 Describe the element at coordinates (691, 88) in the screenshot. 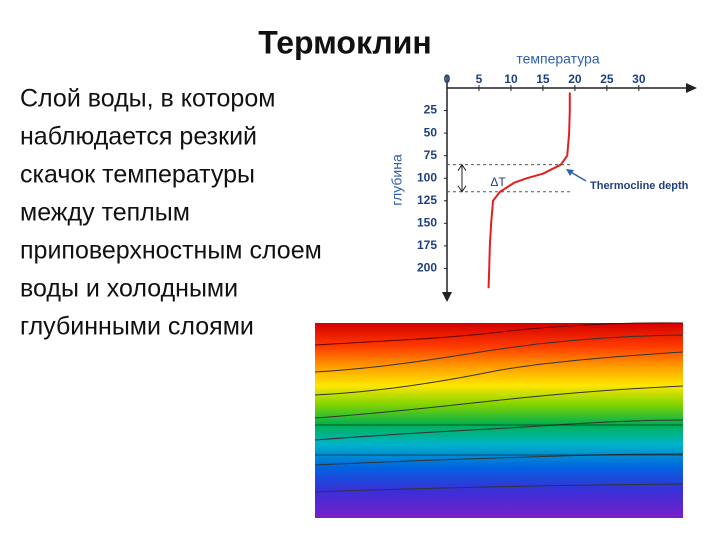

I see `x-axis-arrow` at that location.